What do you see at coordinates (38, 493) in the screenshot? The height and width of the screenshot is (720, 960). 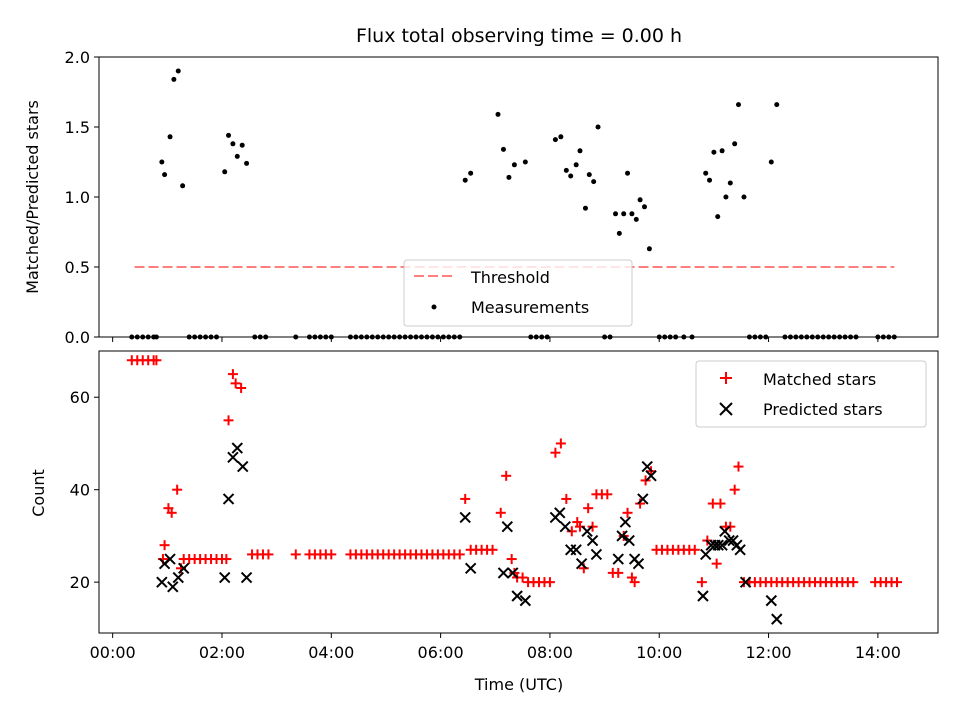 I see `bottom-y-axis-label: Count` at bounding box center [38, 493].